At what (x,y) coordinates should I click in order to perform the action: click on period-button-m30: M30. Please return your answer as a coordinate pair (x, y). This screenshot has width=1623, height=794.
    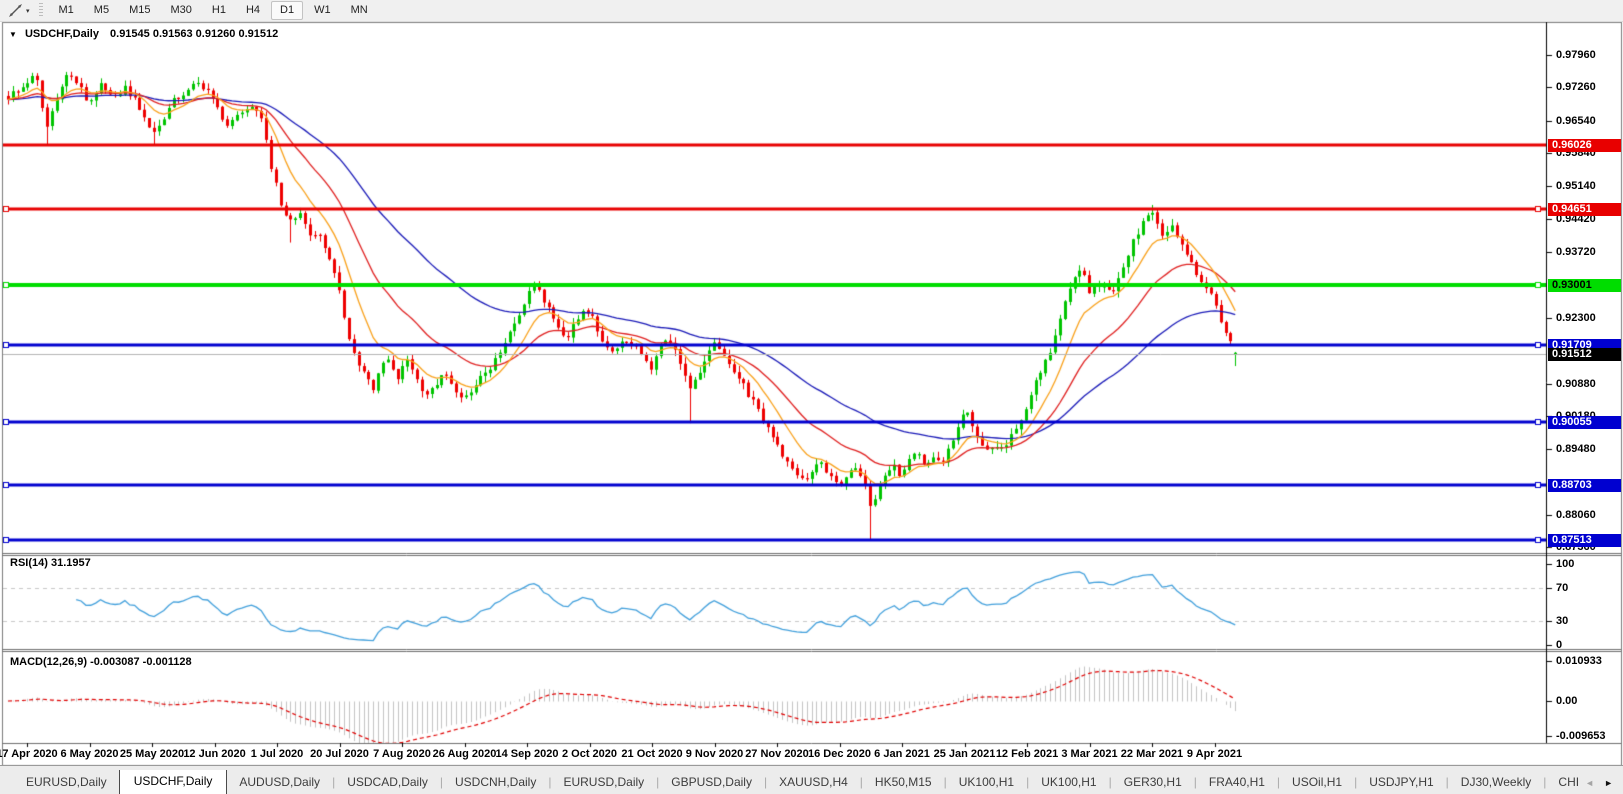
    Looking at the image, I should click on (181, 10).